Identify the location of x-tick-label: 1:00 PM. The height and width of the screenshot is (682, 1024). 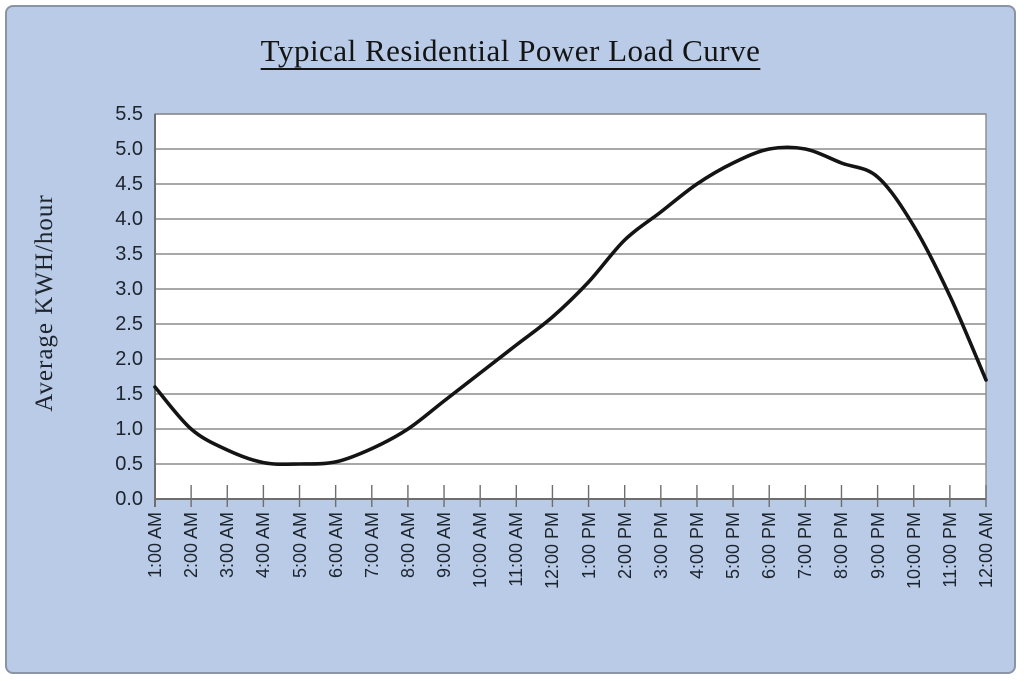
(588, 546).